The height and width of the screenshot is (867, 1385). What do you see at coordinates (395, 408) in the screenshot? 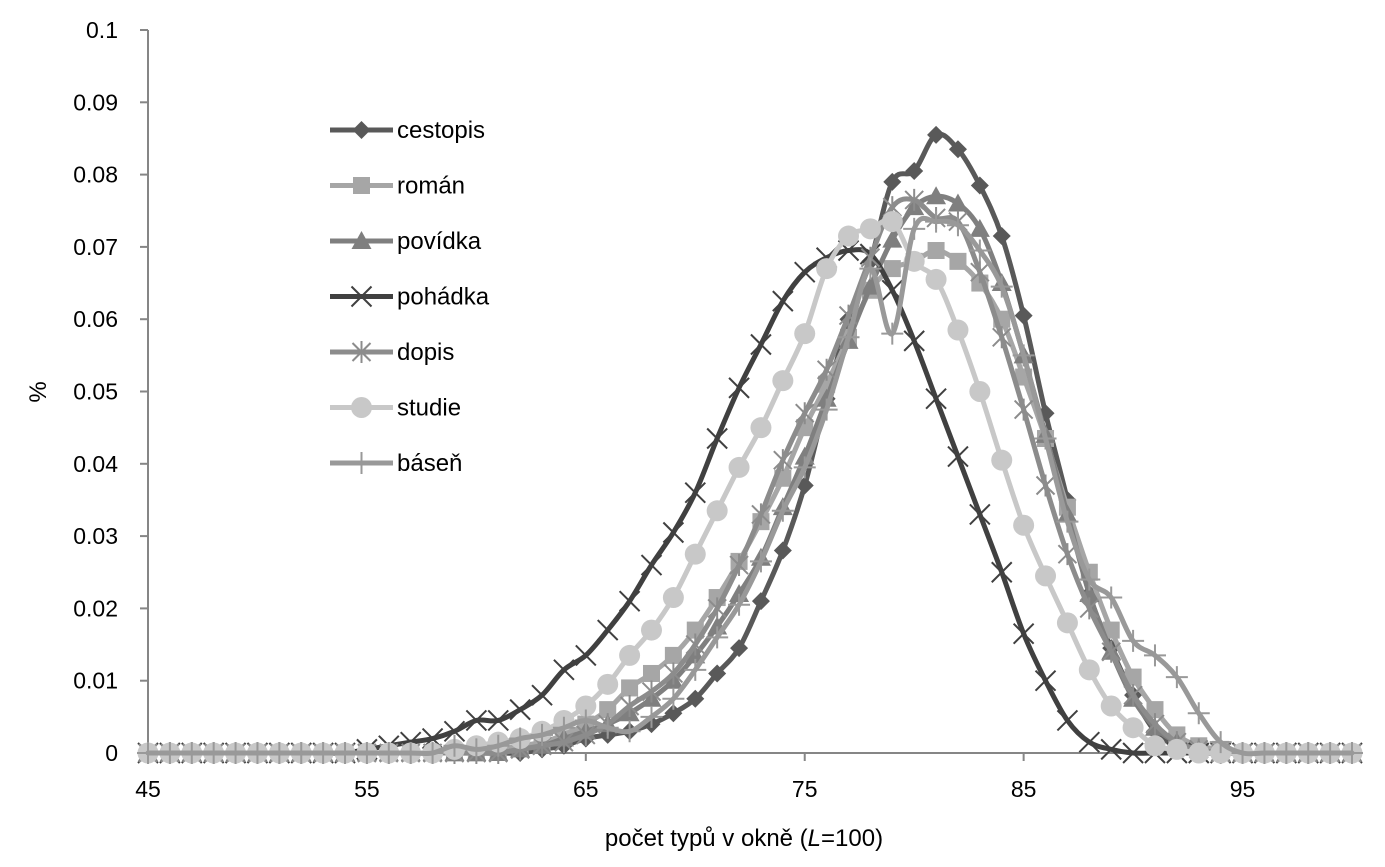
I see `legend-item: studie` at bounding box center [395, 408].